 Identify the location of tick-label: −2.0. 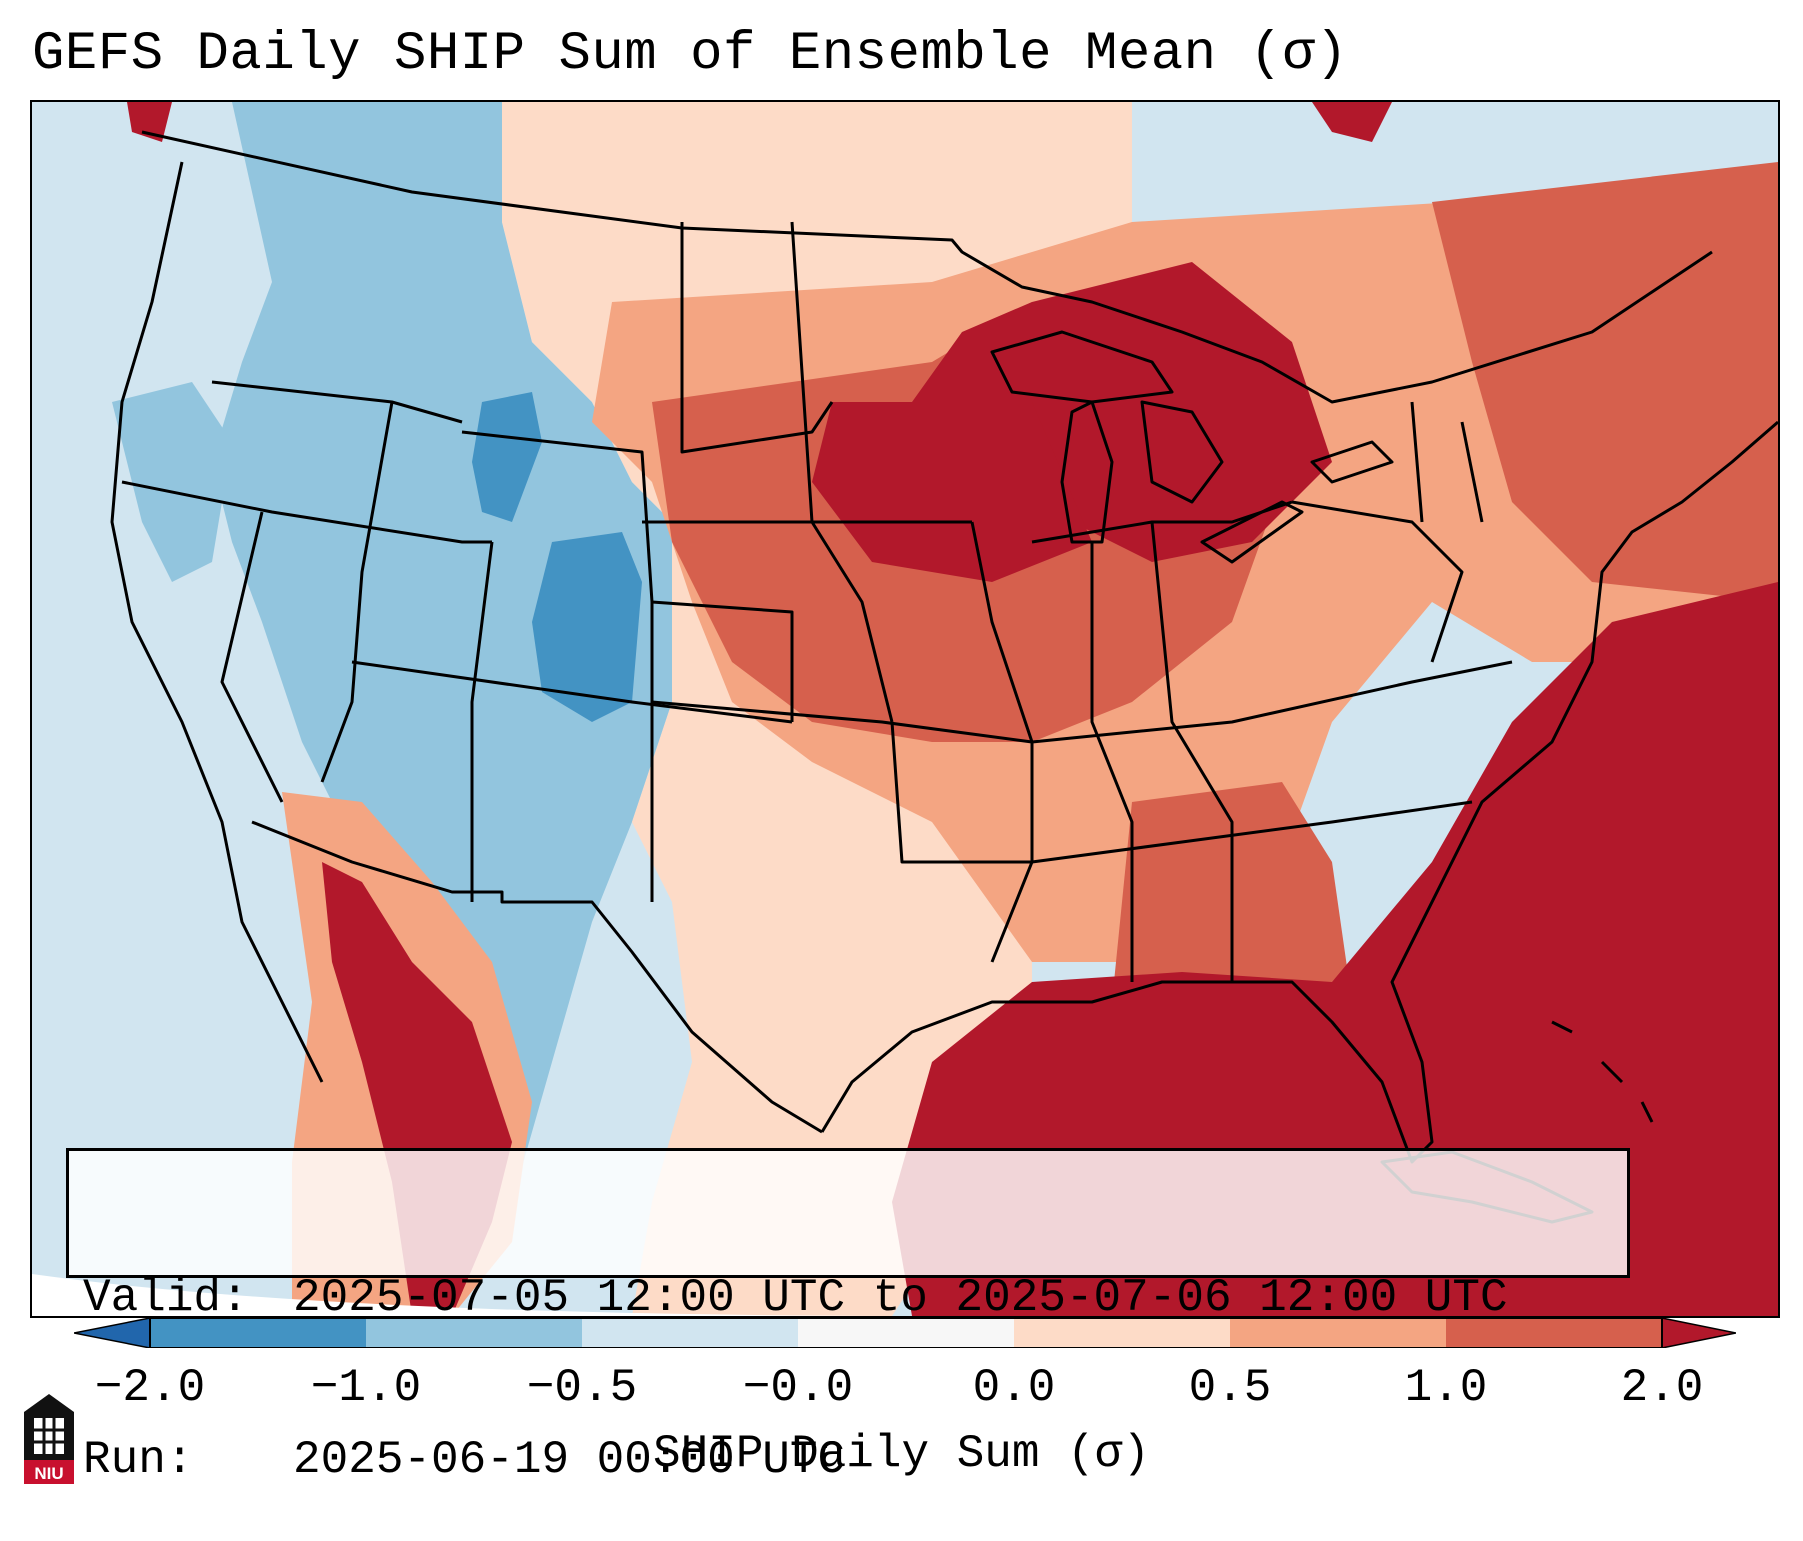
(150, 1388).